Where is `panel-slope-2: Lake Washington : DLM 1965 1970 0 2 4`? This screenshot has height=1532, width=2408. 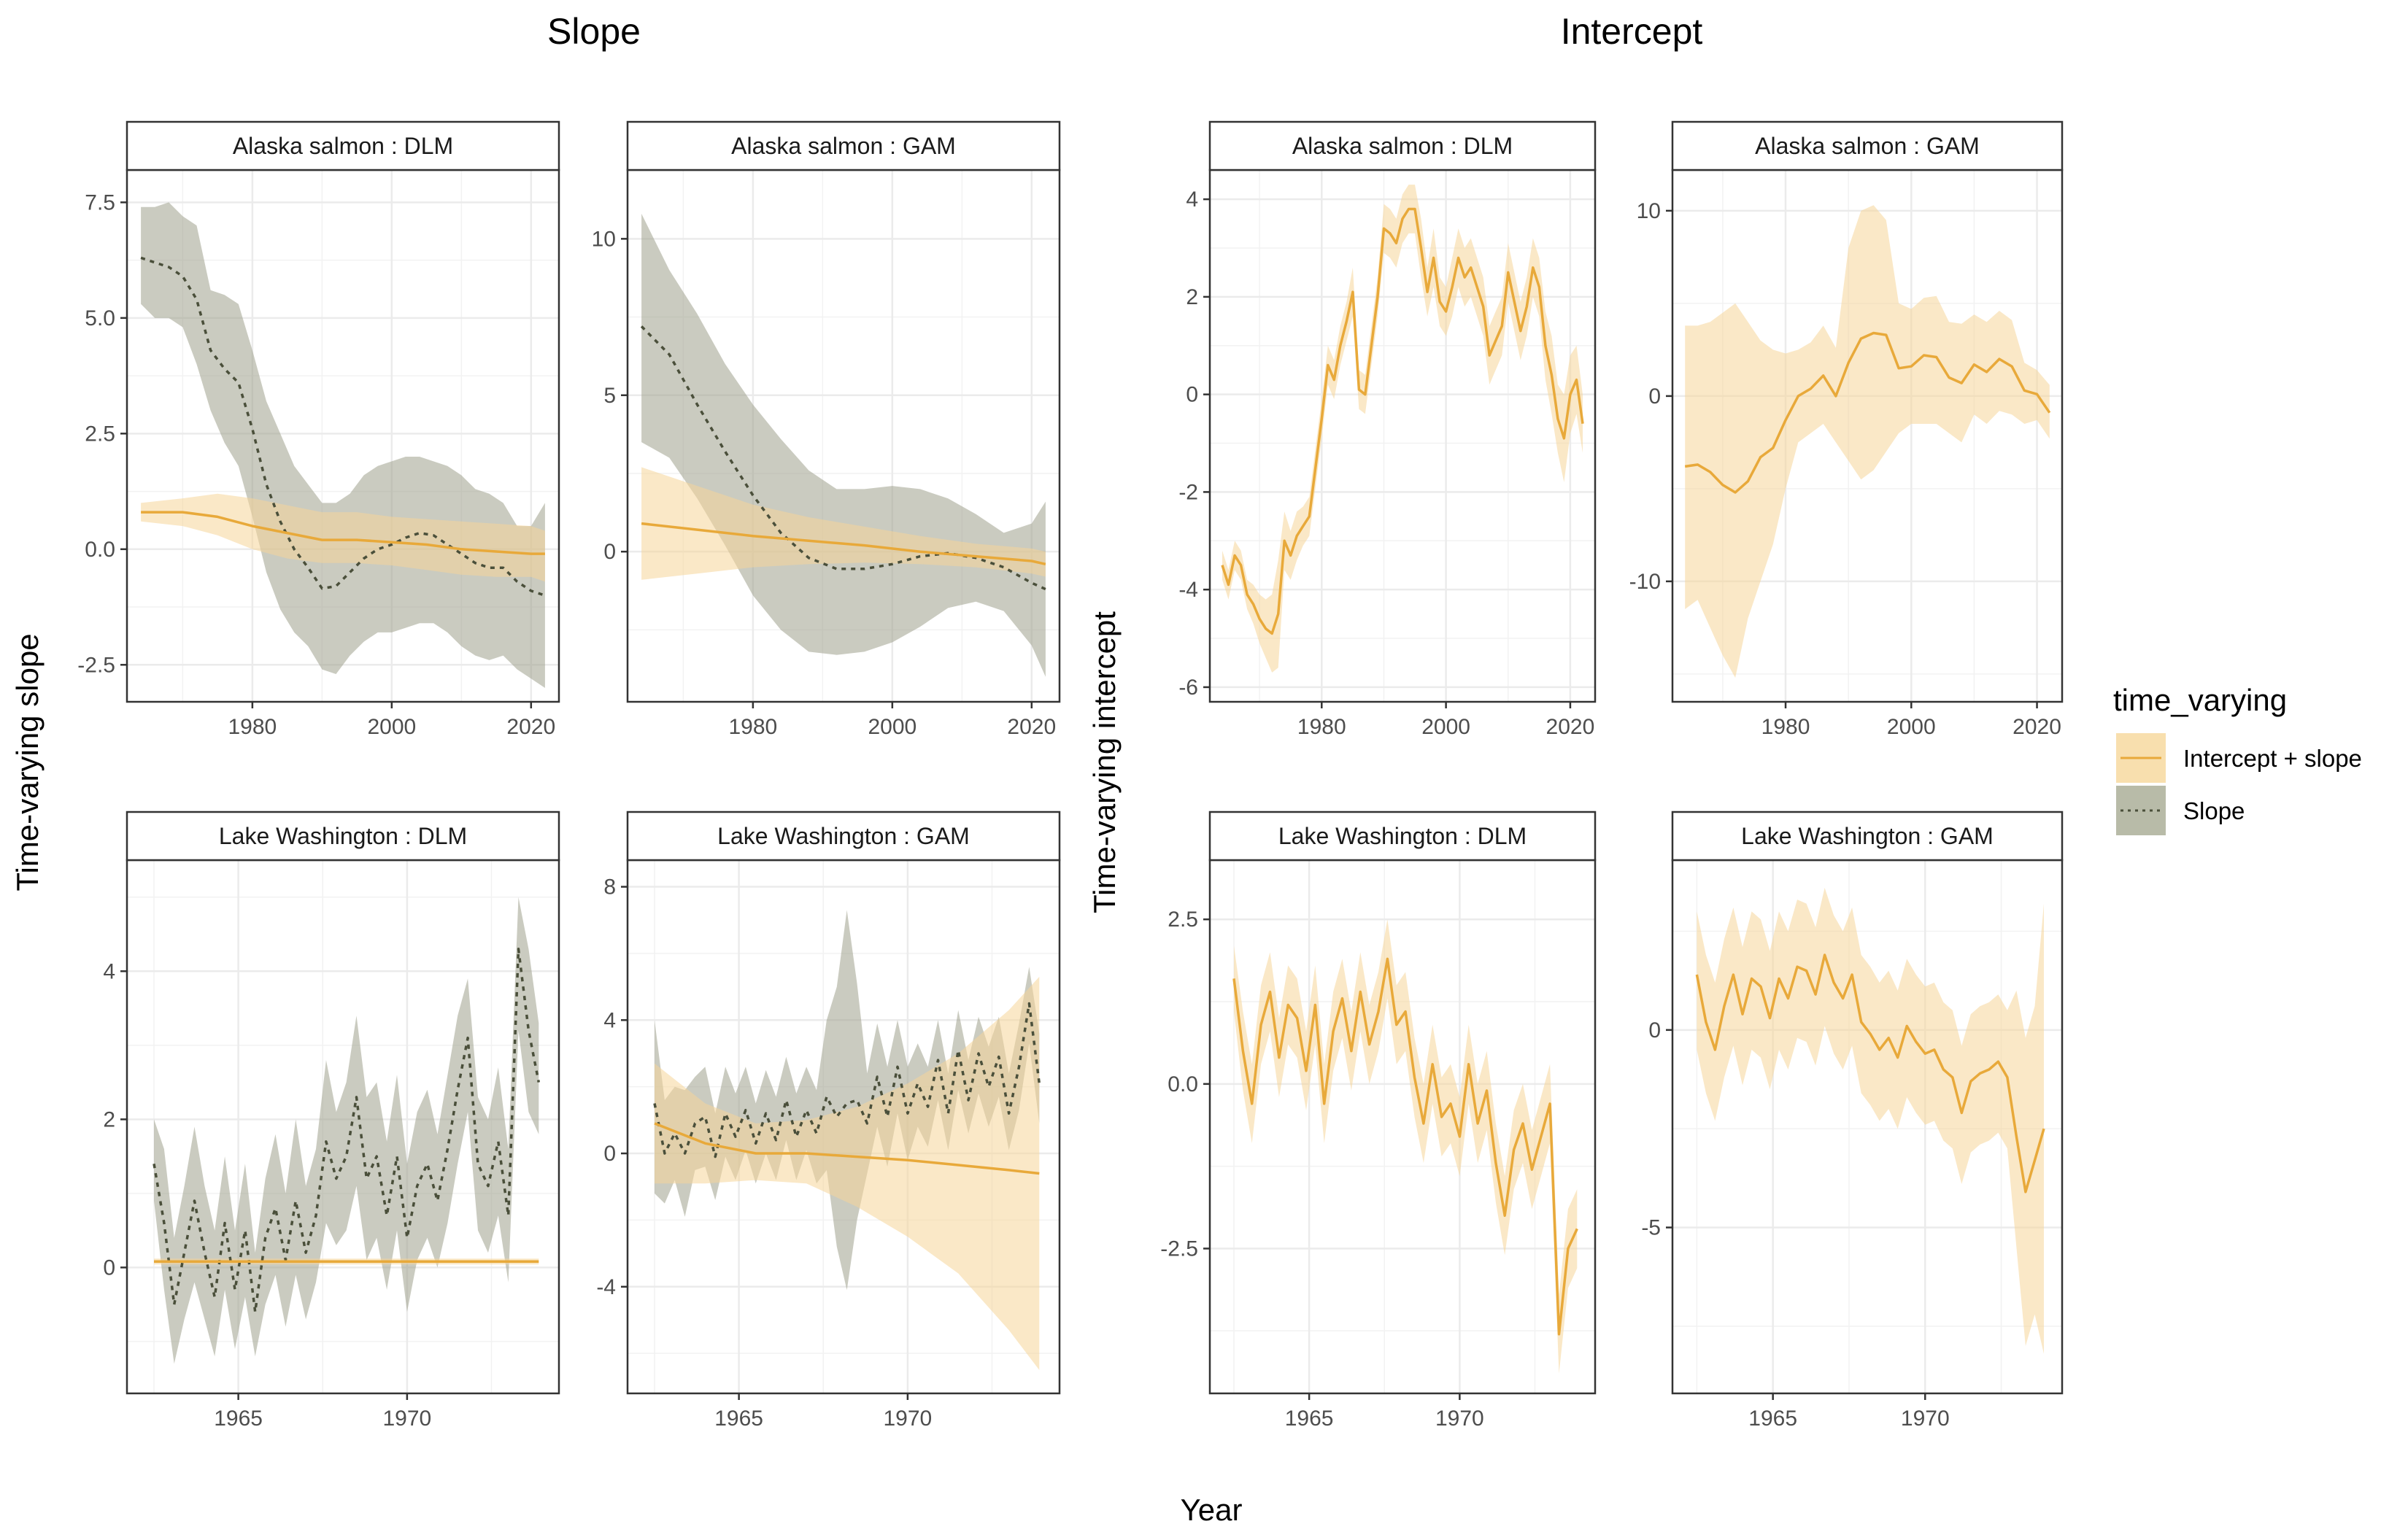
panel-slope-2: Lake Washington : DLM 1965 1970 0 2 4 is located at coordinates (331, 1121).